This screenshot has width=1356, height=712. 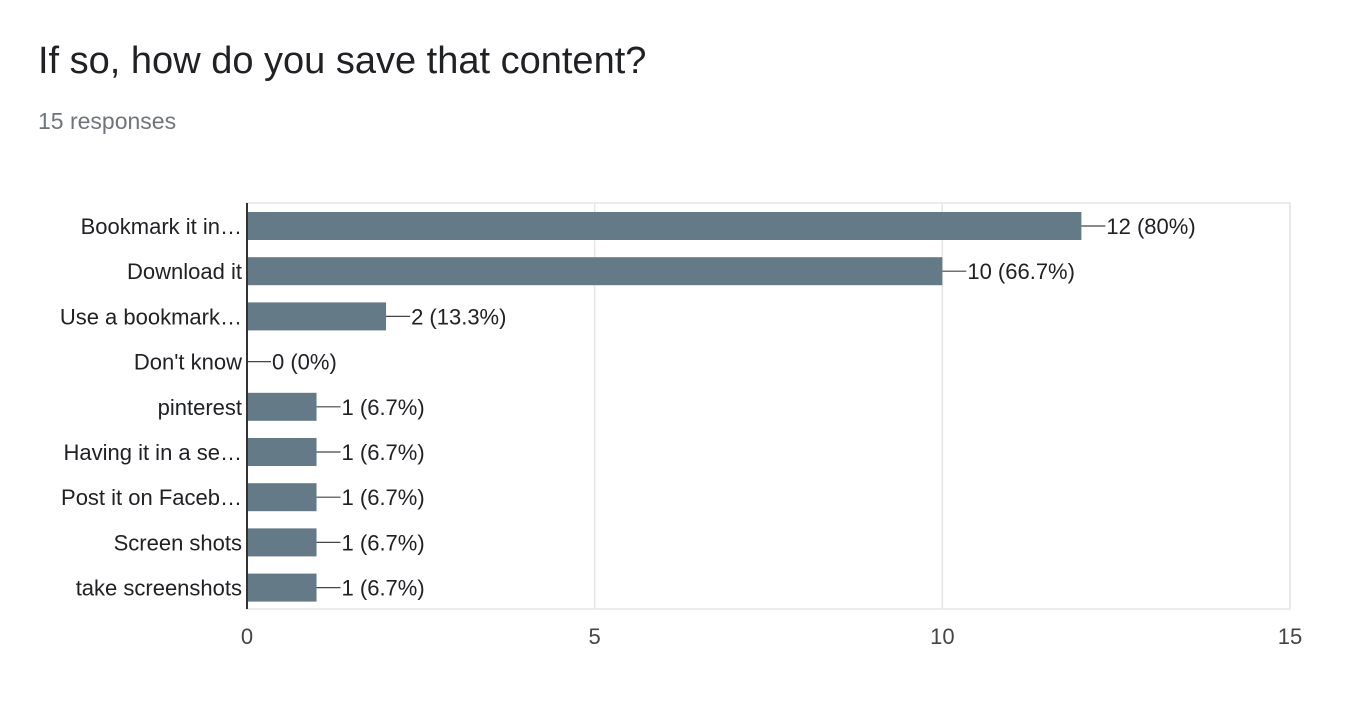 What do you see at coordinates (458, 316) in the screenshot?
I see `data-label: 2 (13.3%)` at bounding box center [458, 316].